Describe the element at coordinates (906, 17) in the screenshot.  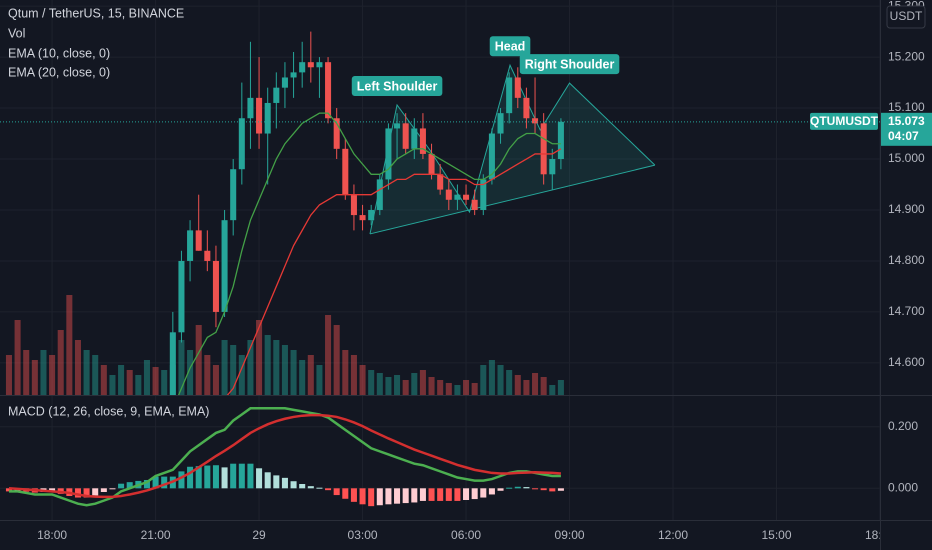
I see `currency-box` at that location.